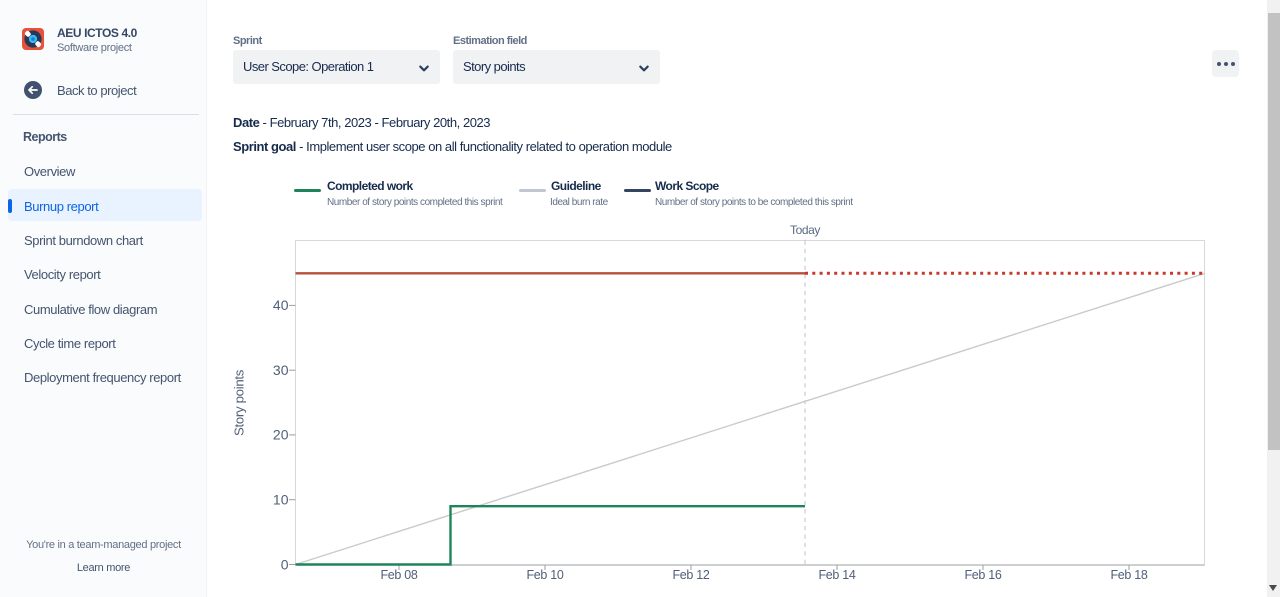  Describe the element at coordinates (836, 575) in the screenshot. I see `svg-text: Feb 14` at that location.